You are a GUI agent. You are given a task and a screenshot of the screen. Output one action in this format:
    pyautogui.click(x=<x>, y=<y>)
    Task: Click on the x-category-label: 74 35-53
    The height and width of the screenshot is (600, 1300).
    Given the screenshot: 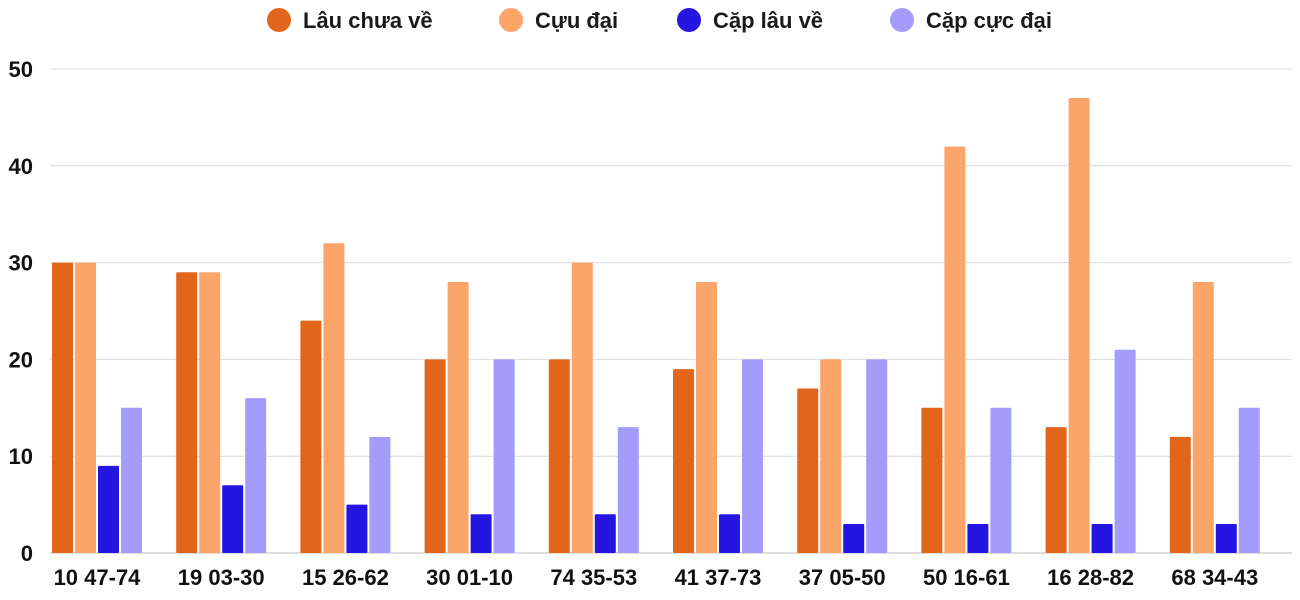 What is the action you would take?
    pyautogui.click(x=593, y=577)
    